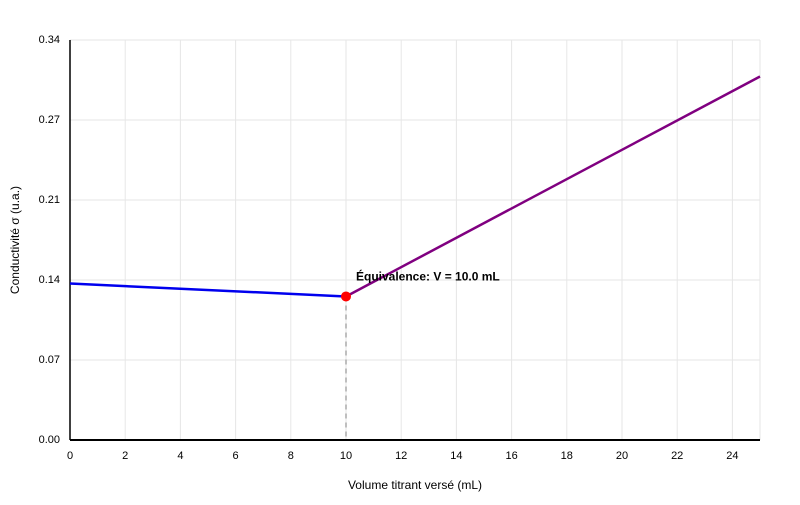 The height and width of the screenshot is (505, 800). What do you see at coordinates (49, 40) in the screenshot?
I see `y-tick-label: 0.34` at bounding box center [49, 40].